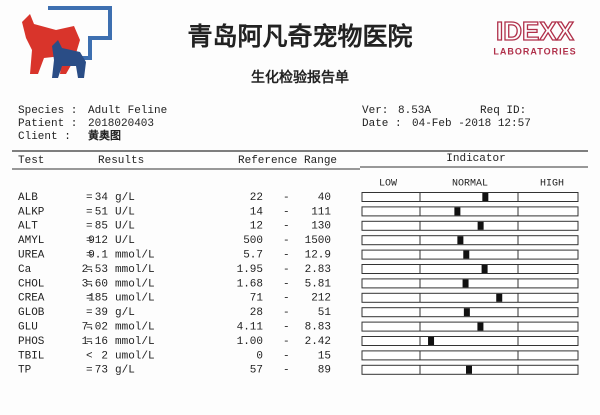  I want to click on range-high: 2.42, so click(318, 342).